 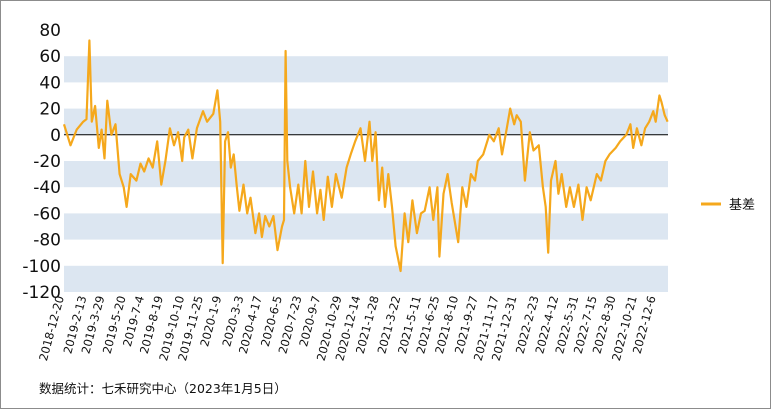 What do you see at coordinates (728, 205) in the screenshot?
I see `legend: 基差` at bounding box center [728, 205].